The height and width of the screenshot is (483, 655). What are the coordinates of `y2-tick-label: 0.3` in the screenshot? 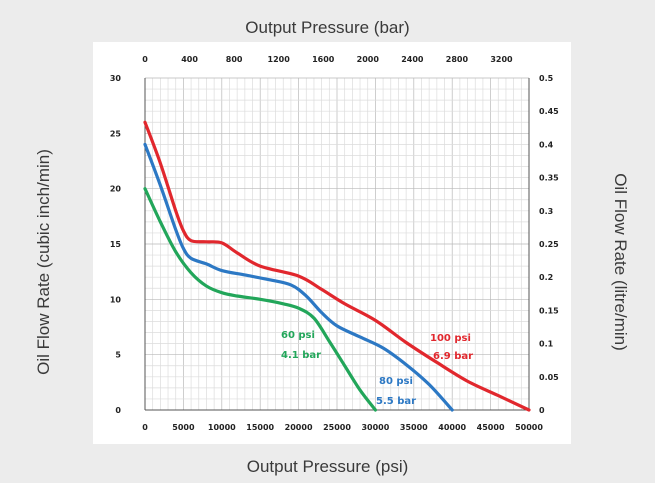 It's located at (546, 211).